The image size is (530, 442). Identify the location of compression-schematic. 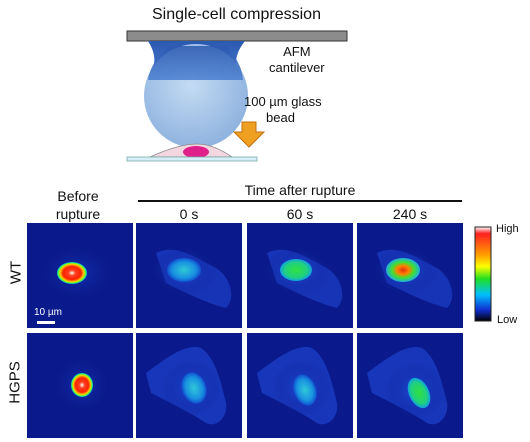
(237, 96).